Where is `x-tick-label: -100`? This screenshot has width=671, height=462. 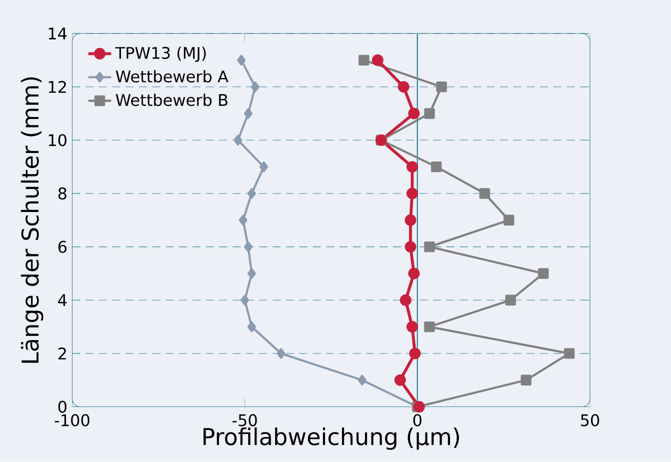
x-tick-label: -100 is located at coordinates (72, 420).